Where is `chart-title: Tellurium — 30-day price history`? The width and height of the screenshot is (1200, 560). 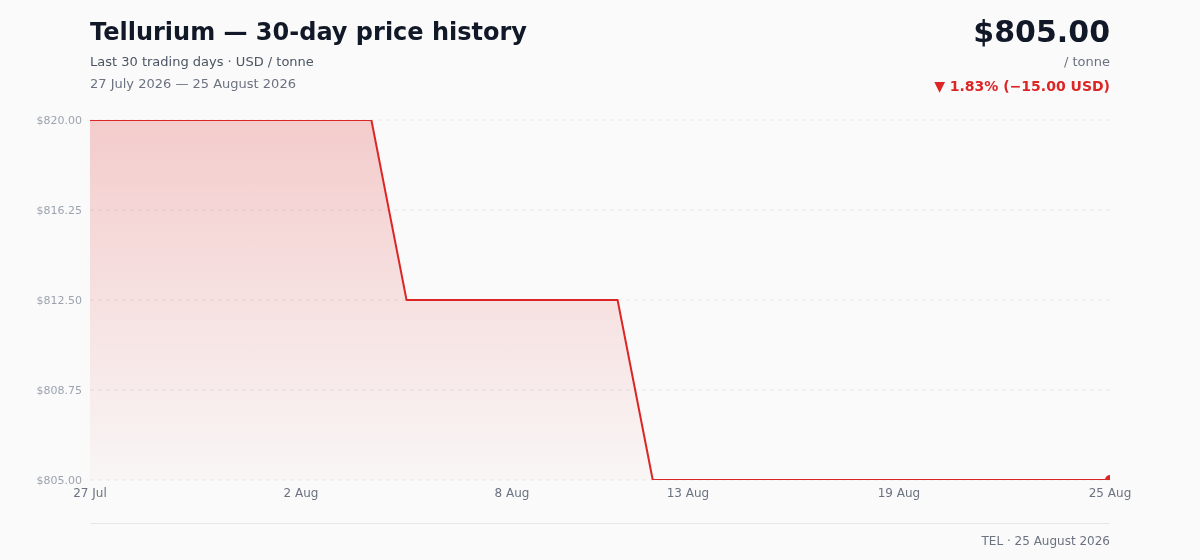 chart-title: Tellurium — 30-day price history is located at coordinates (309, 32).